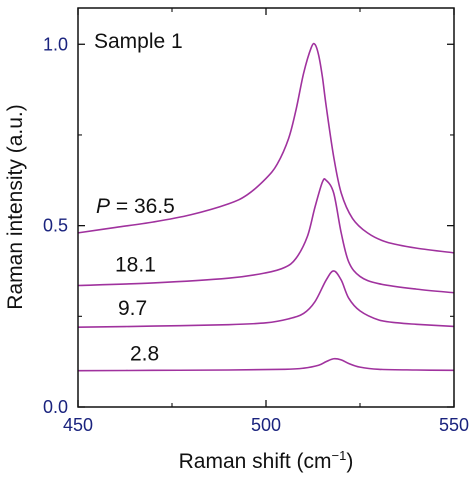  I want to click on y-tick-label: 0.0, so click(55, 407).